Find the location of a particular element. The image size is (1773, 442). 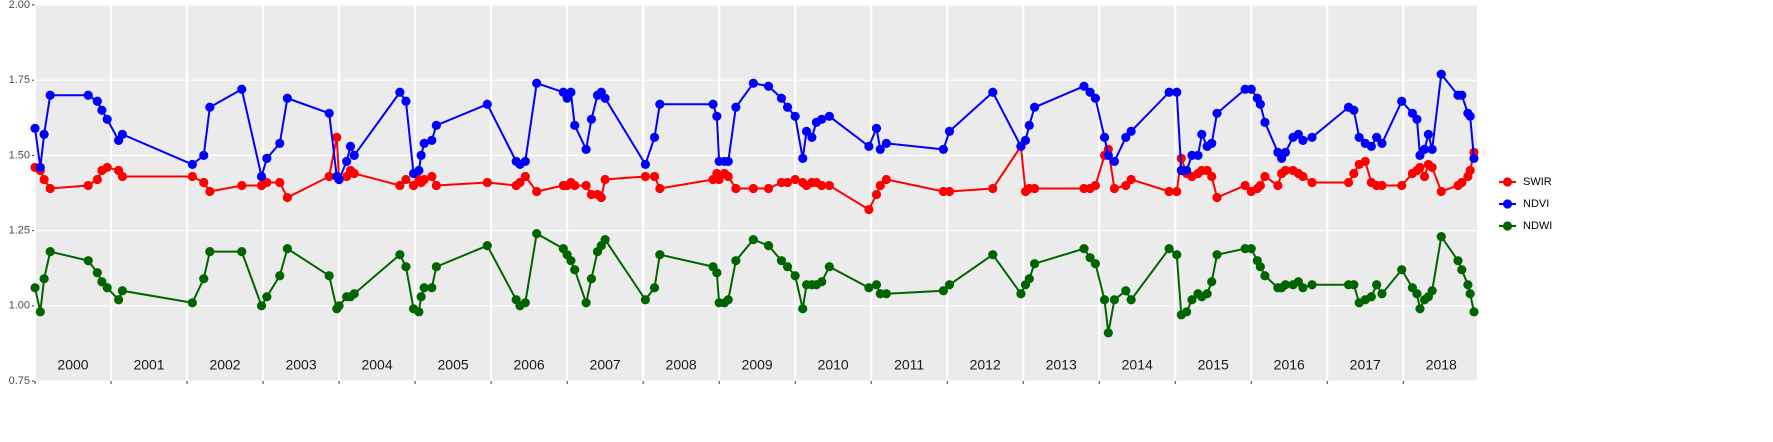

legend-label: NDWI is located at coordinates (1537, 226).